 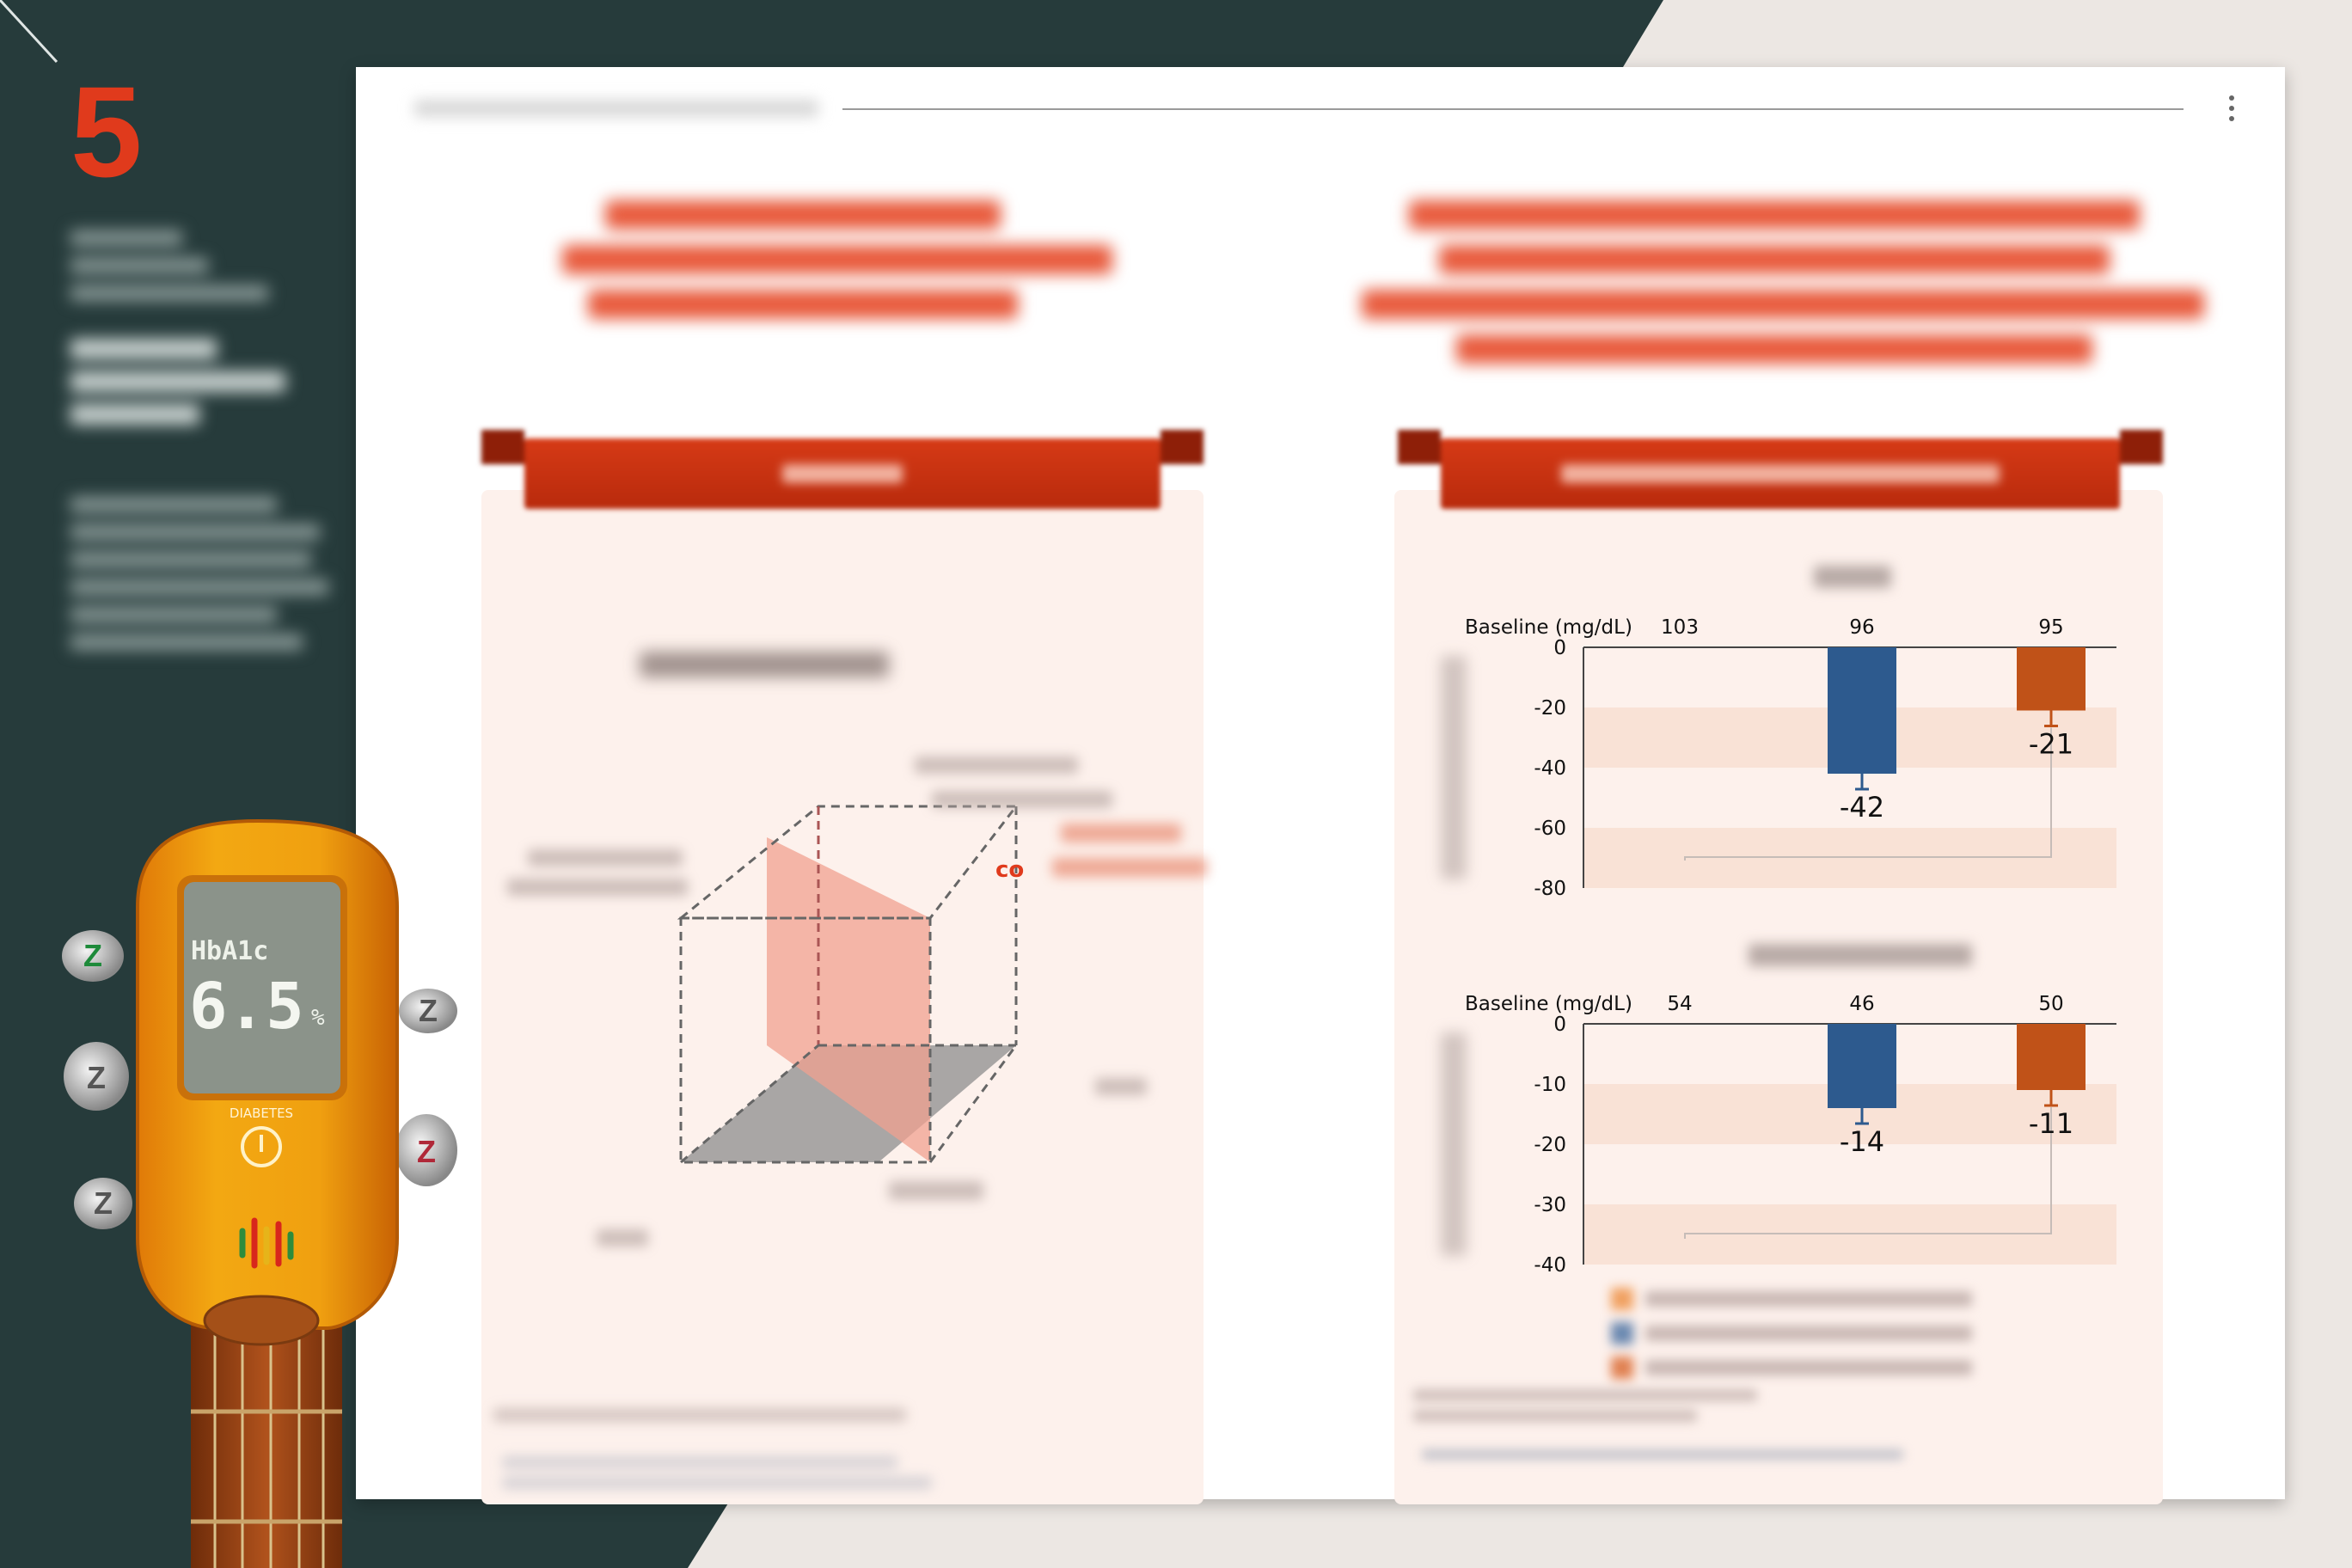 I want to click on header-caption-blurred, so click(x=616, y=108).